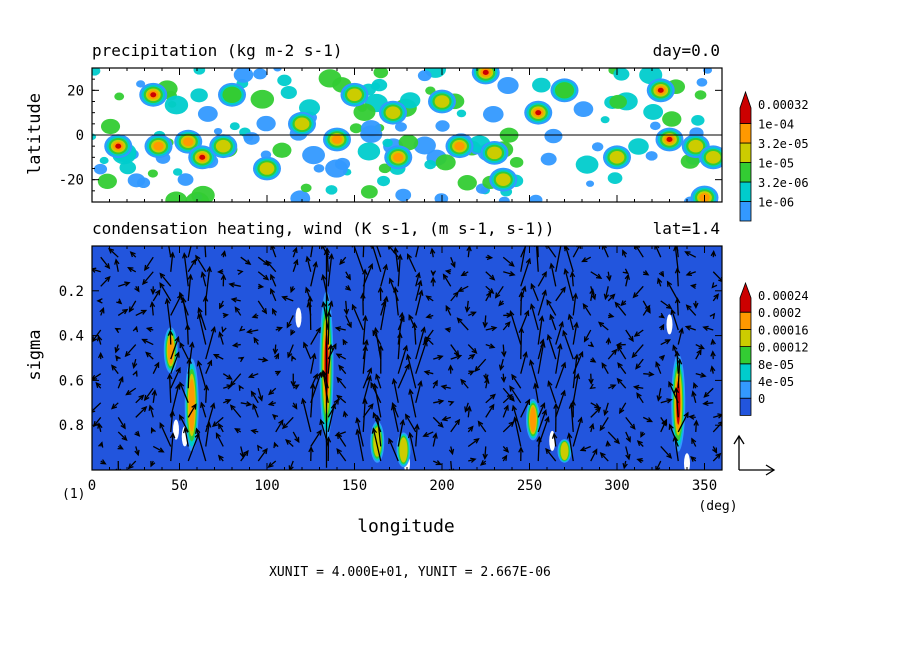 This screenshot has width=904, height=654. I want to click on heating-xtick-label: 300, so click(616, 486).